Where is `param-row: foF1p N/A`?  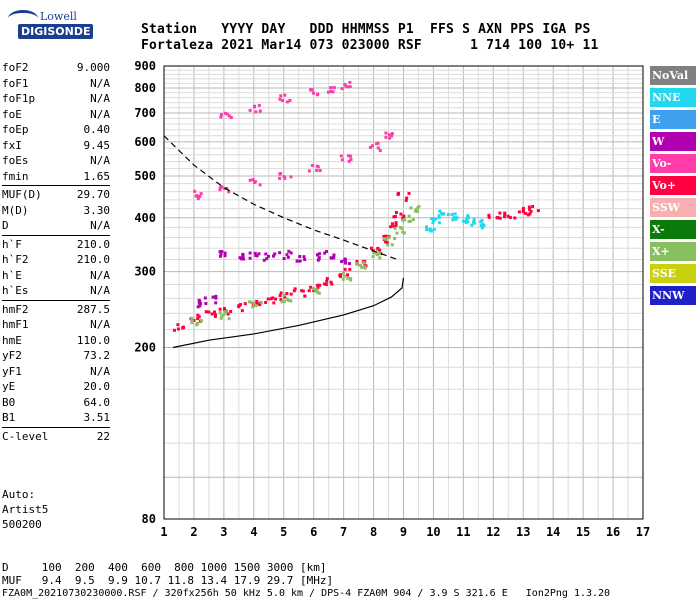 param-row: foF1p N/A is located at coordinates (56, 99).